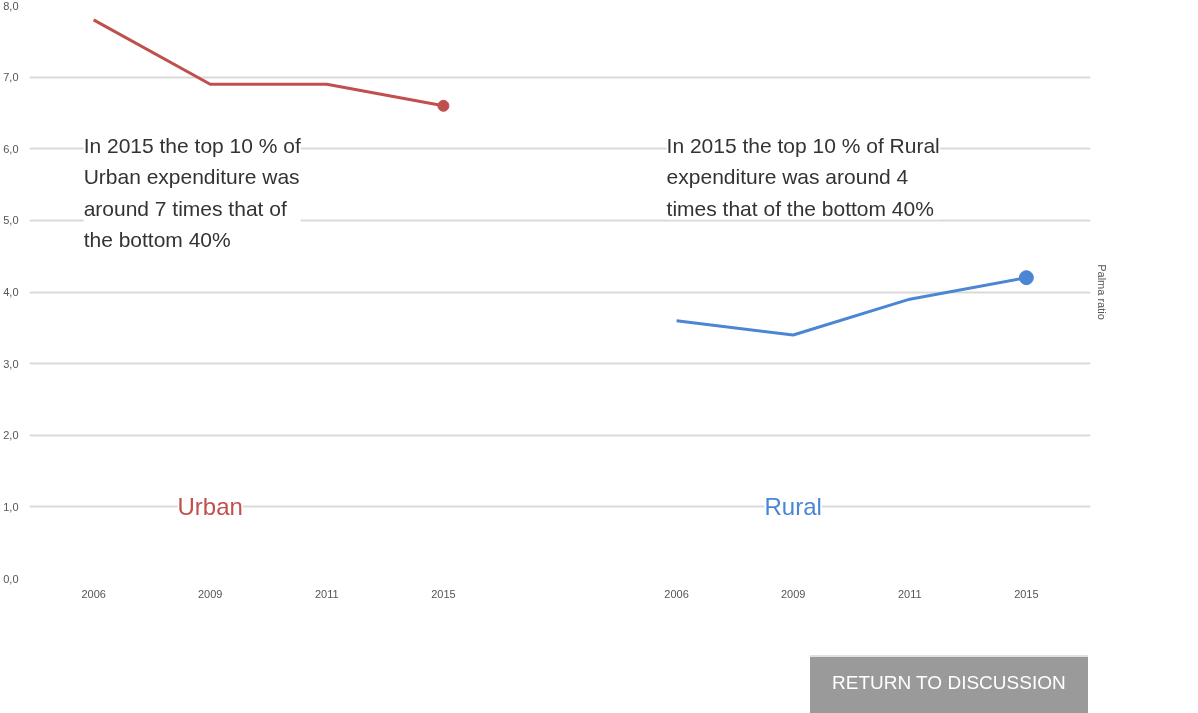 The image size is (1198, 713). Describe the element at coordinates (11, 6) in the screenshot. I see `y-tick-label: 8,0` at that location.